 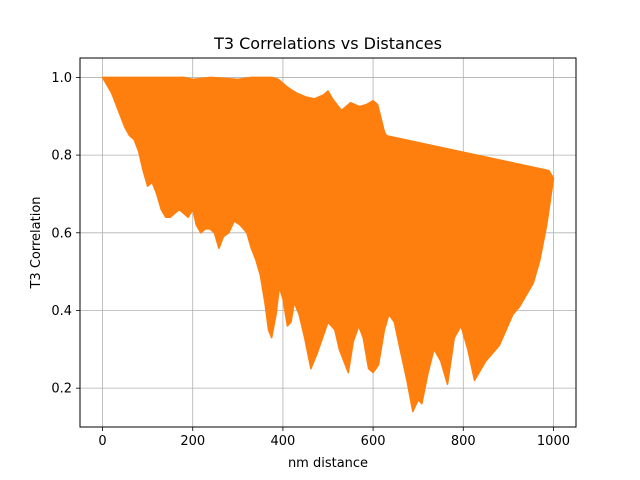 What do you see at coordinates (36, 242) in the screenshot?
I see `y-axis-label: T3 Correlation` at bounding box center [36, 242].